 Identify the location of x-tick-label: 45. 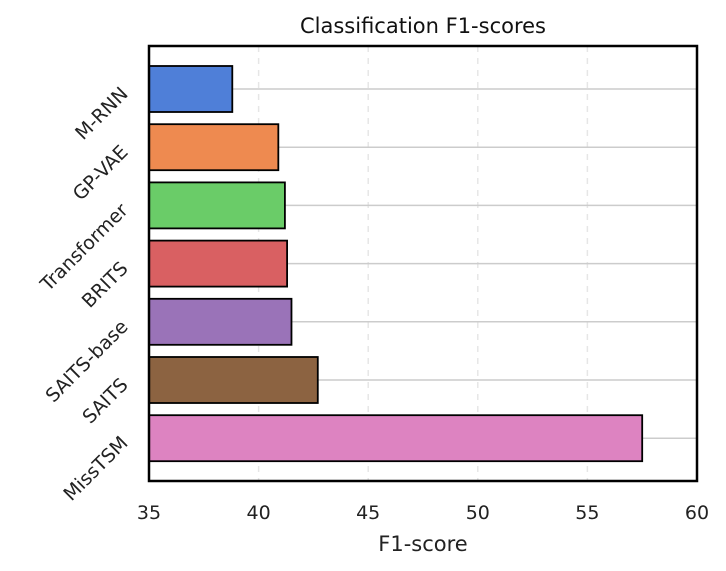
(368, 513).